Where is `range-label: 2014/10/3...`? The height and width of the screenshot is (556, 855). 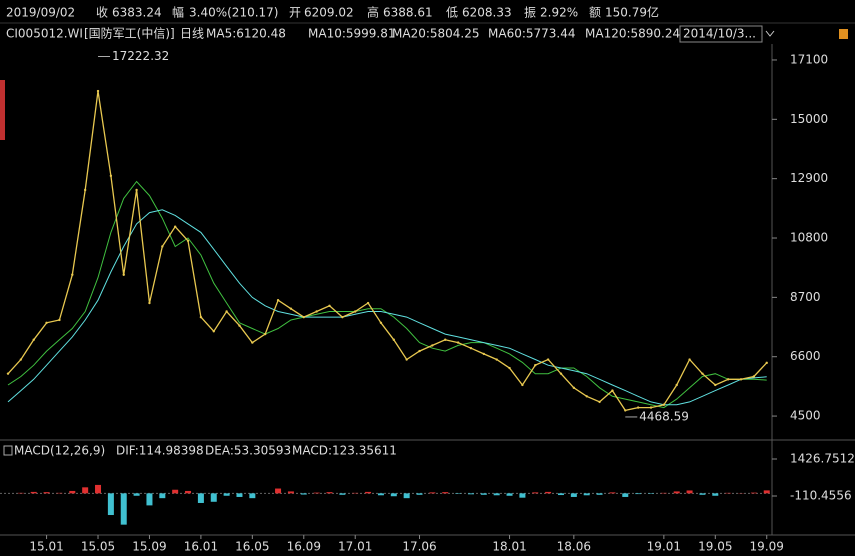
range-label: 2014/10/3... is located at coordinates (719, 34).